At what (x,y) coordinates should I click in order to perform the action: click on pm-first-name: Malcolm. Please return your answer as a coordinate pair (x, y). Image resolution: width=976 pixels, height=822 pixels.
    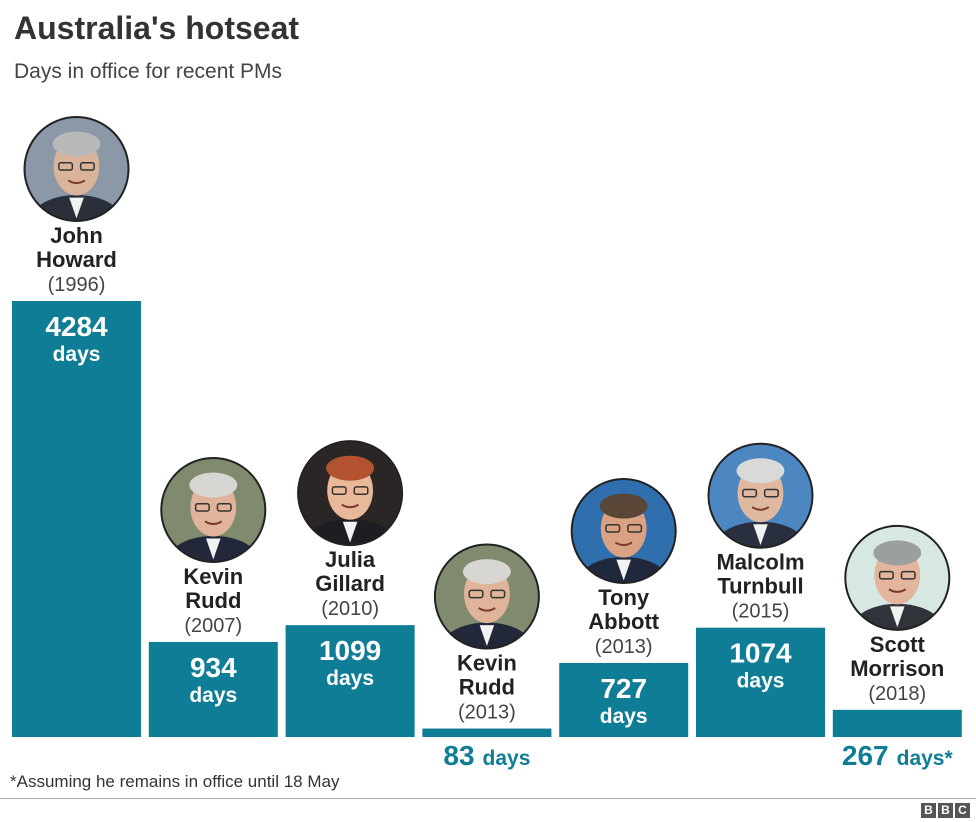
    Looking at the image, I should click on (760, 562).